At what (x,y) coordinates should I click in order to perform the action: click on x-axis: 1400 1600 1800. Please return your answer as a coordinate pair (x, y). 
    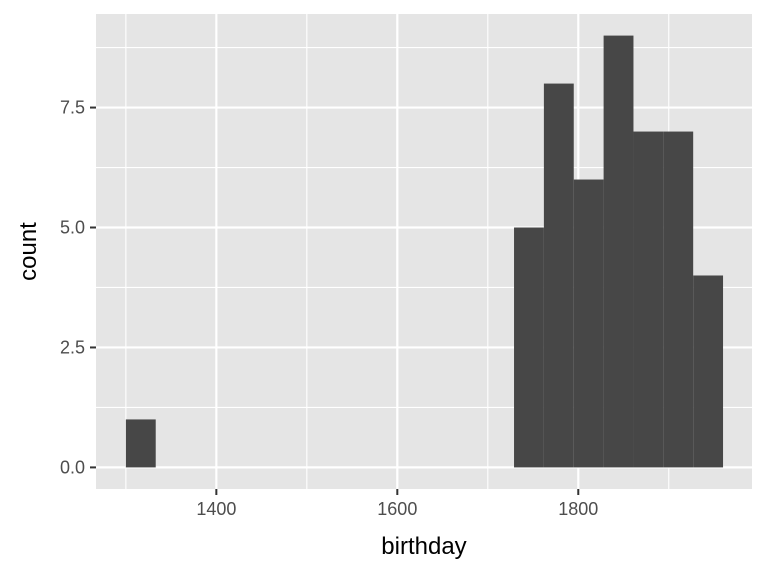
    Looking at the image, I should click on (397, 504).